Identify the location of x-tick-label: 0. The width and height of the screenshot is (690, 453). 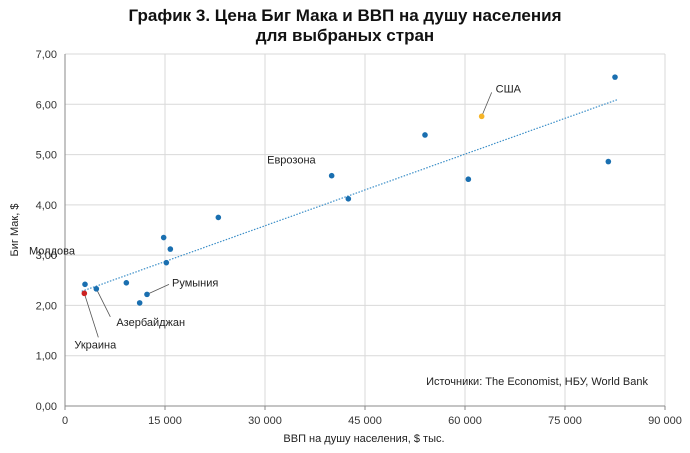
(65, 421).